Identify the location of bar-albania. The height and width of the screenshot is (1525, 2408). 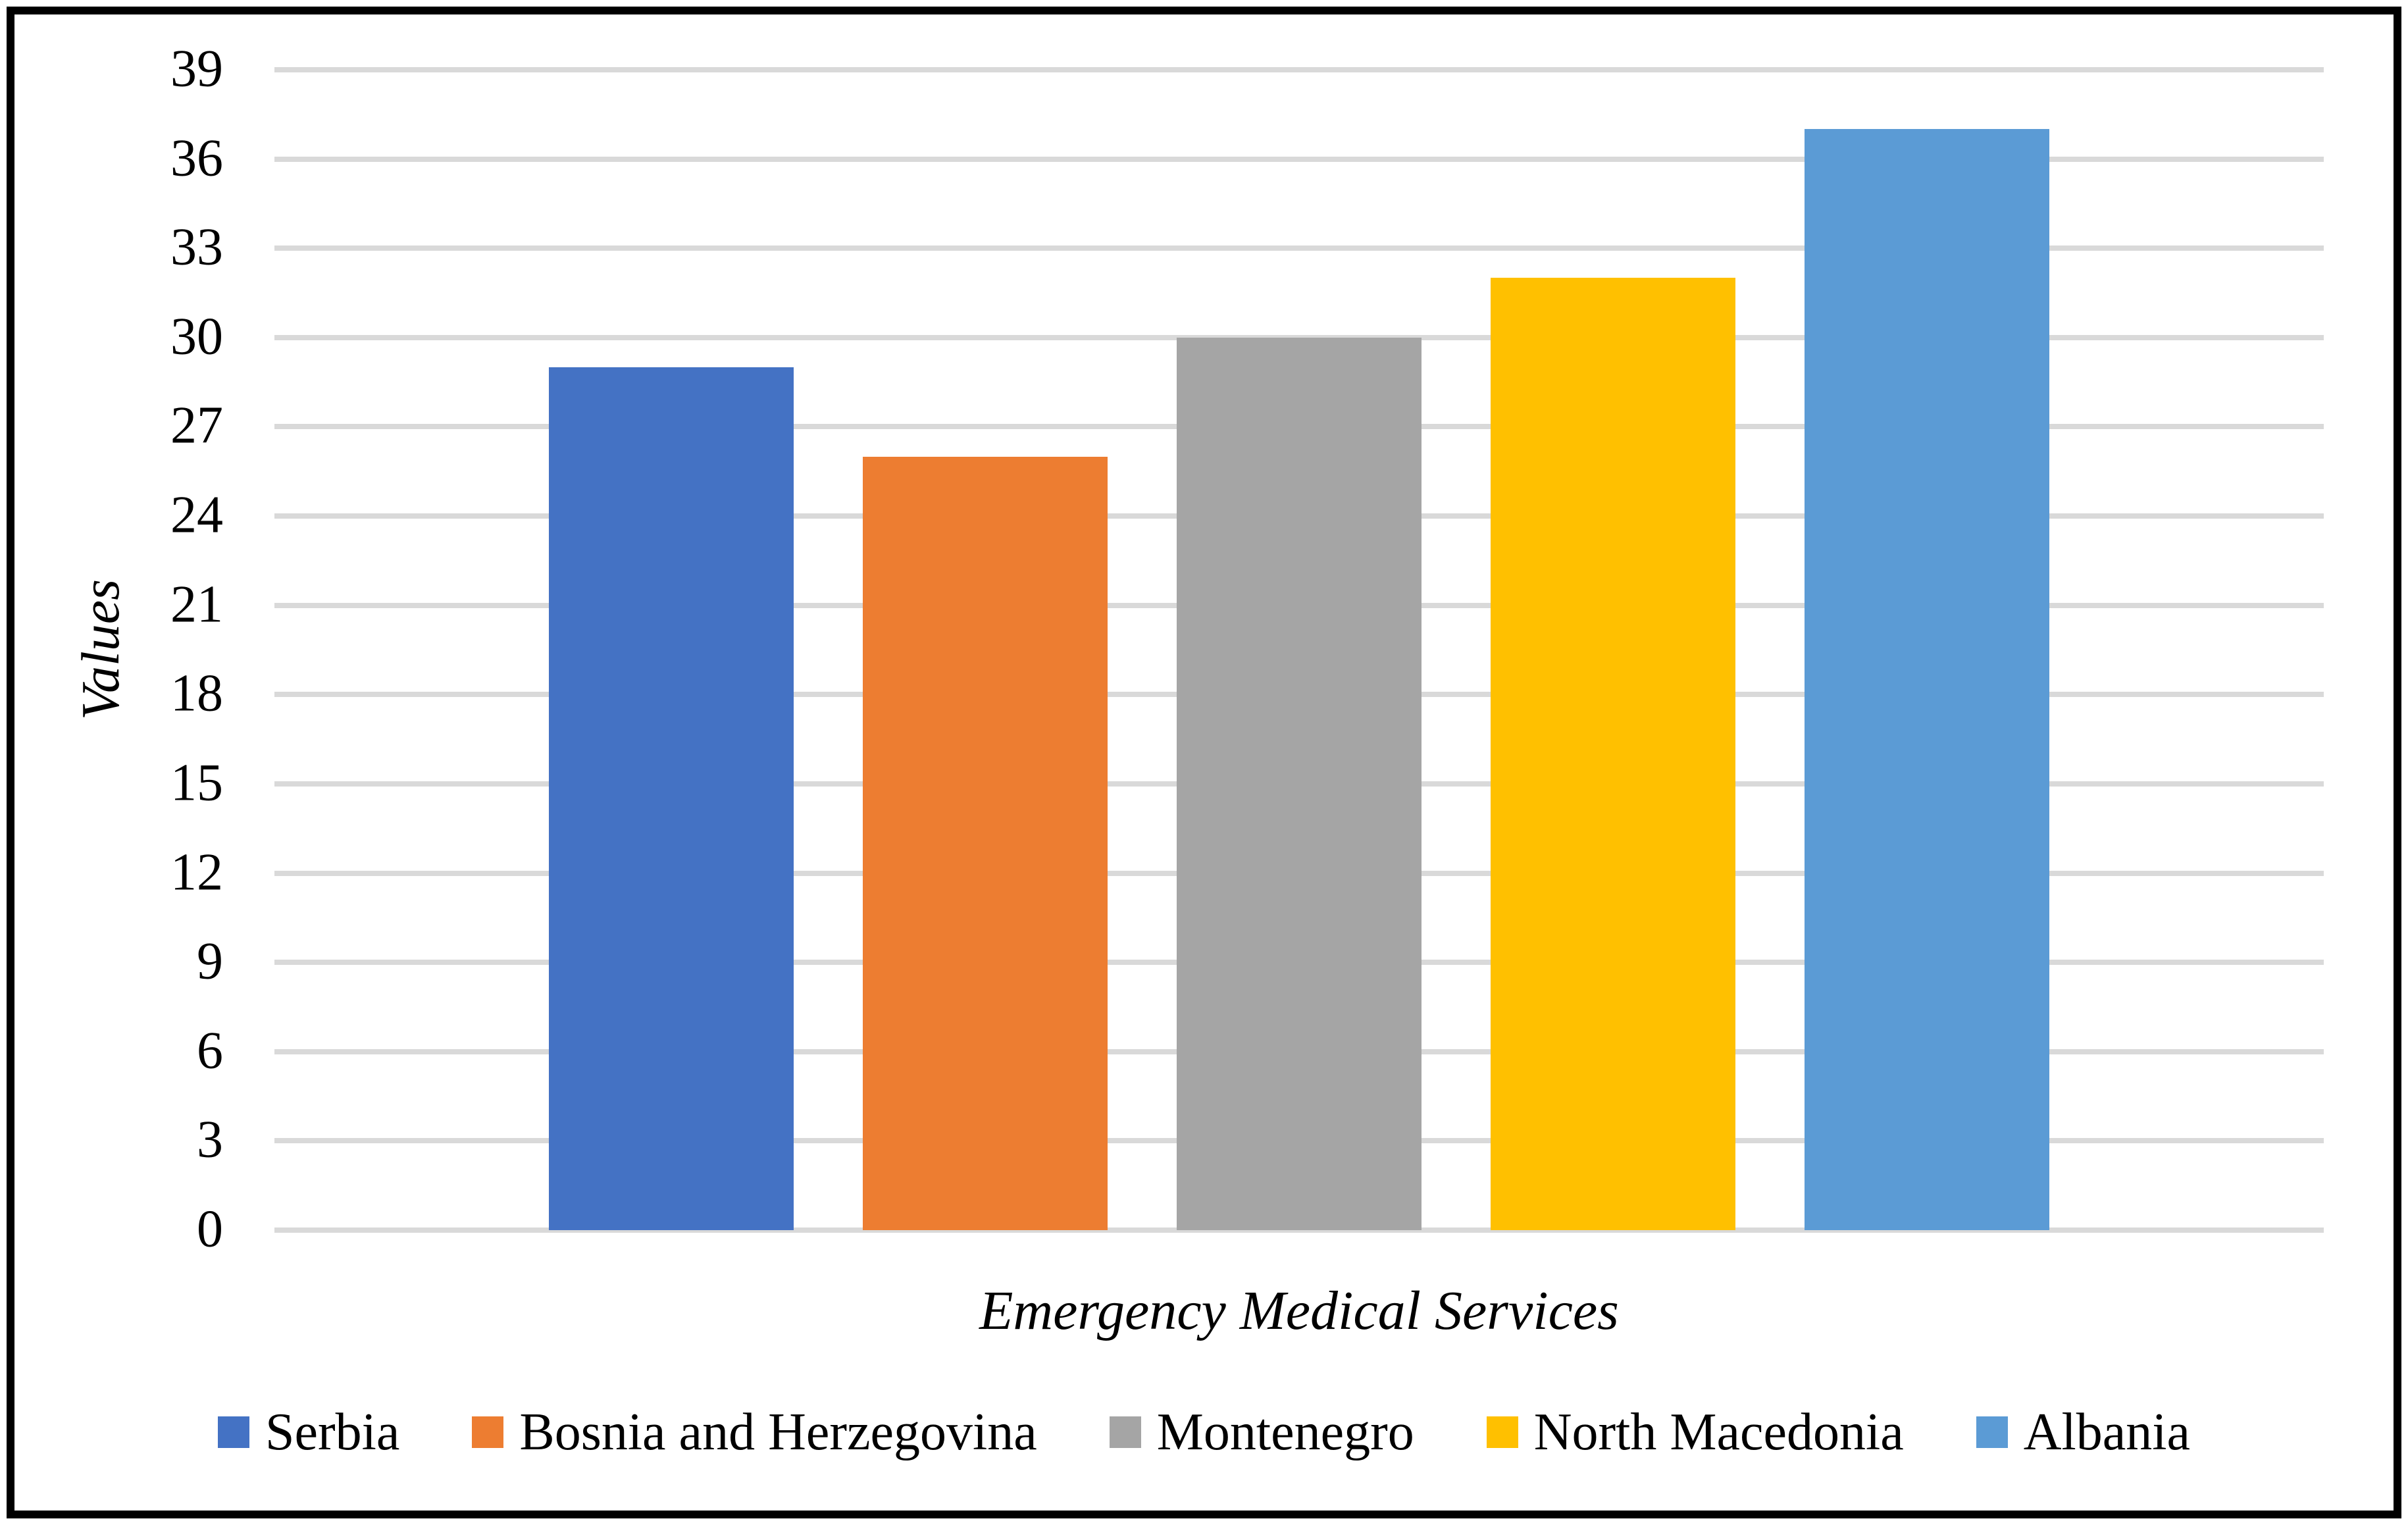
(1927, 679).